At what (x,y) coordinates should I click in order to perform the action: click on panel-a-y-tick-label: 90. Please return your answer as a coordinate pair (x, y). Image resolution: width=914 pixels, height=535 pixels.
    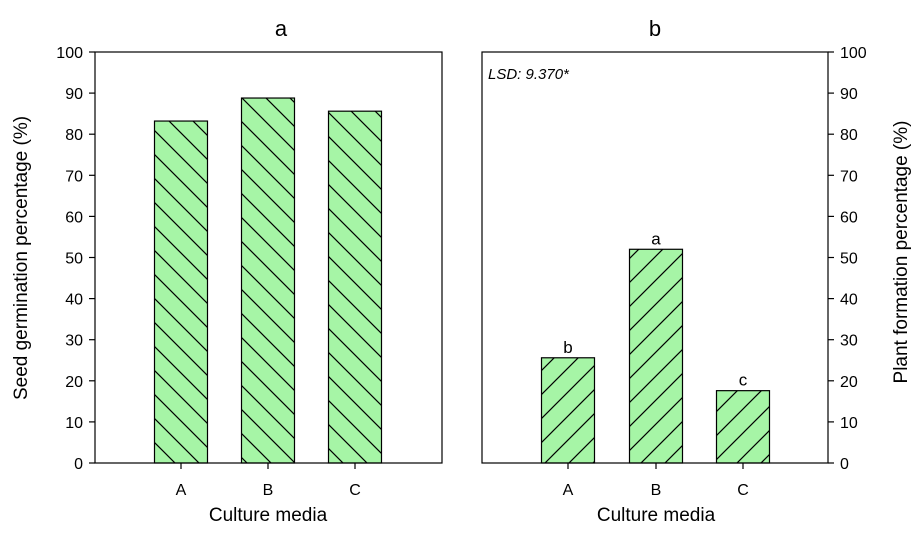
    Looking at the image, I should click on (74, 94).